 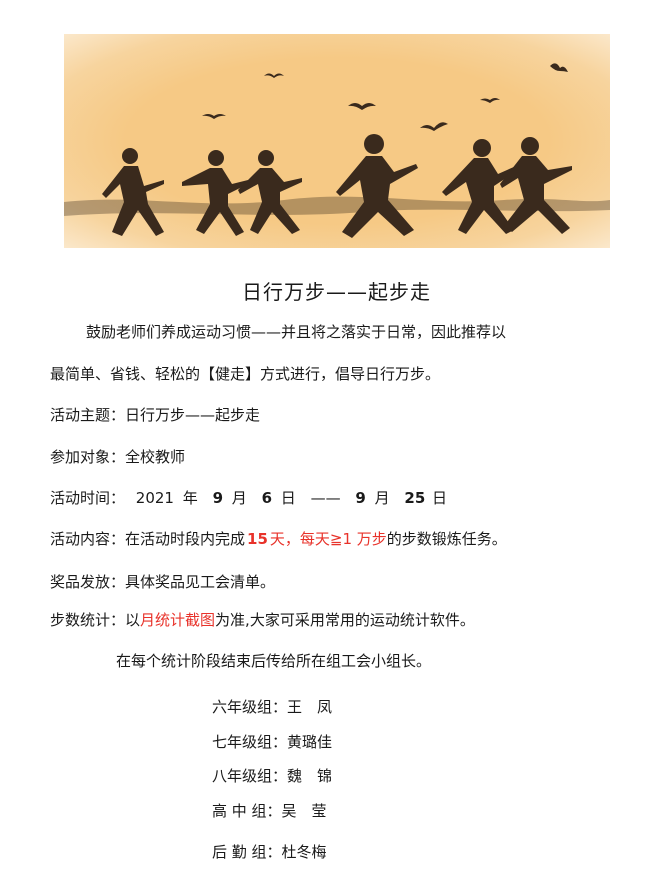 I want to click on participants-value: 全校教师, so click(x=155, y=457).